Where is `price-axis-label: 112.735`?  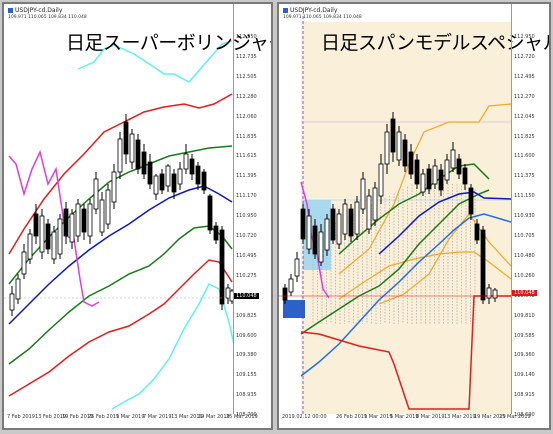 price-axis-label: 112.735 is located at coordinates (246, 56).